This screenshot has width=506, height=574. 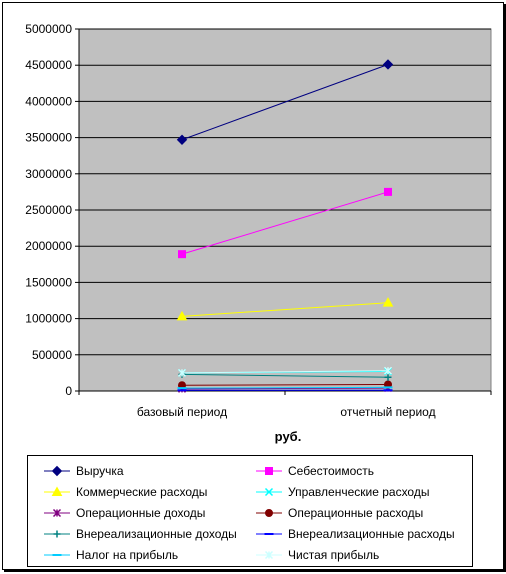 I want to click on y-tick-label: 2000000, so click(x=48, y=246).